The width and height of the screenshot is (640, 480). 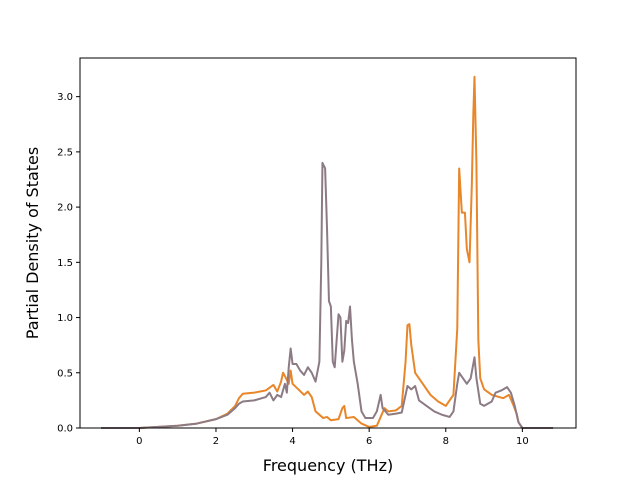 I want to click on x-axis-ticks: 0 2 4 6 8 10, so click(x=332, y=437).